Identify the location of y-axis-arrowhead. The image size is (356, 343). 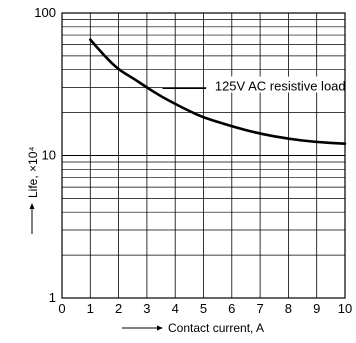
(32, 206).